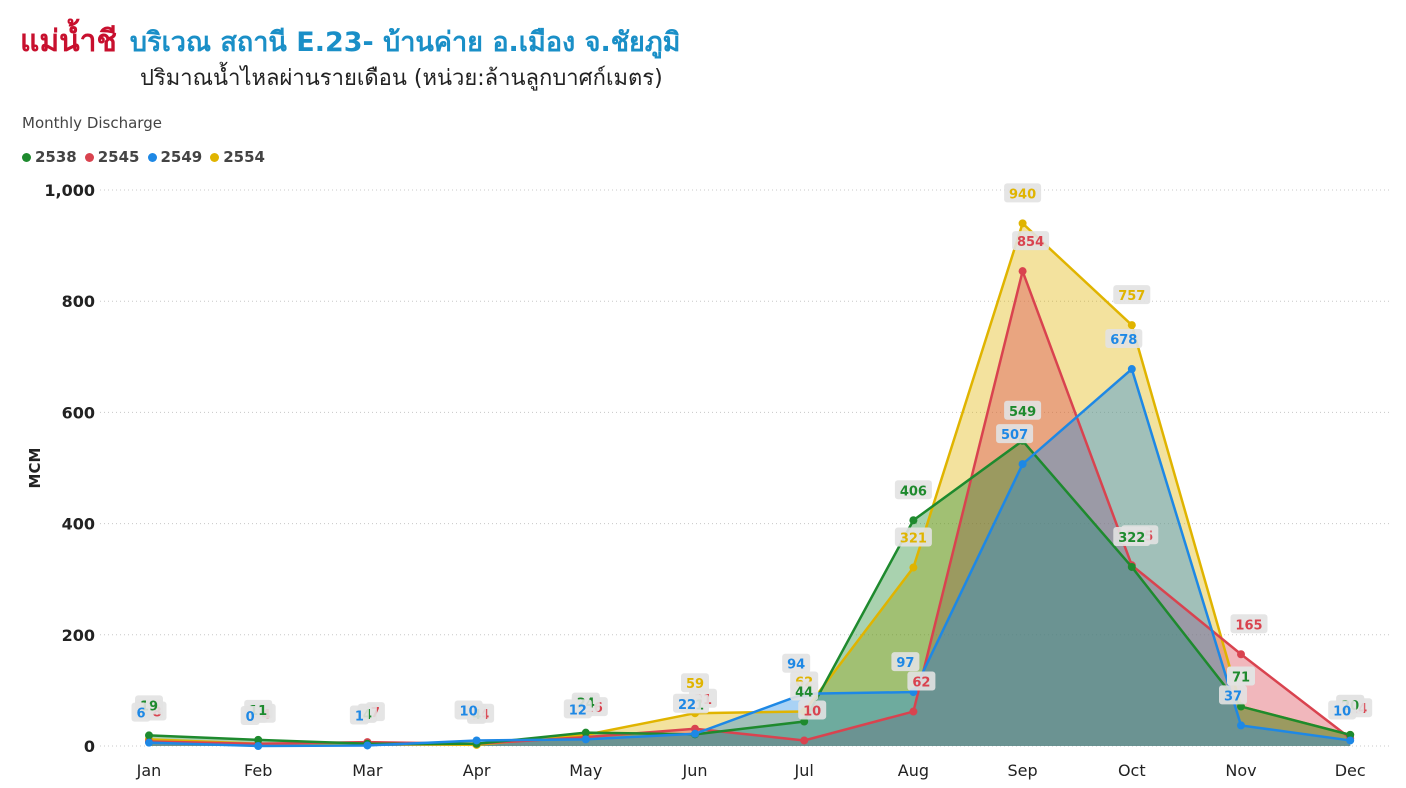  Describe the element at coordinates (804, 693) in the screenshot. I see `data-label: 44` at that location.